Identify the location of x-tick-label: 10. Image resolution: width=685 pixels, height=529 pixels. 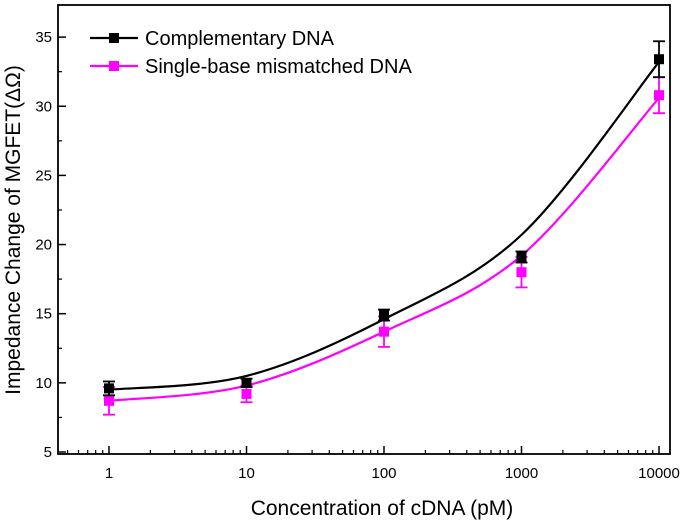
(246, 473).